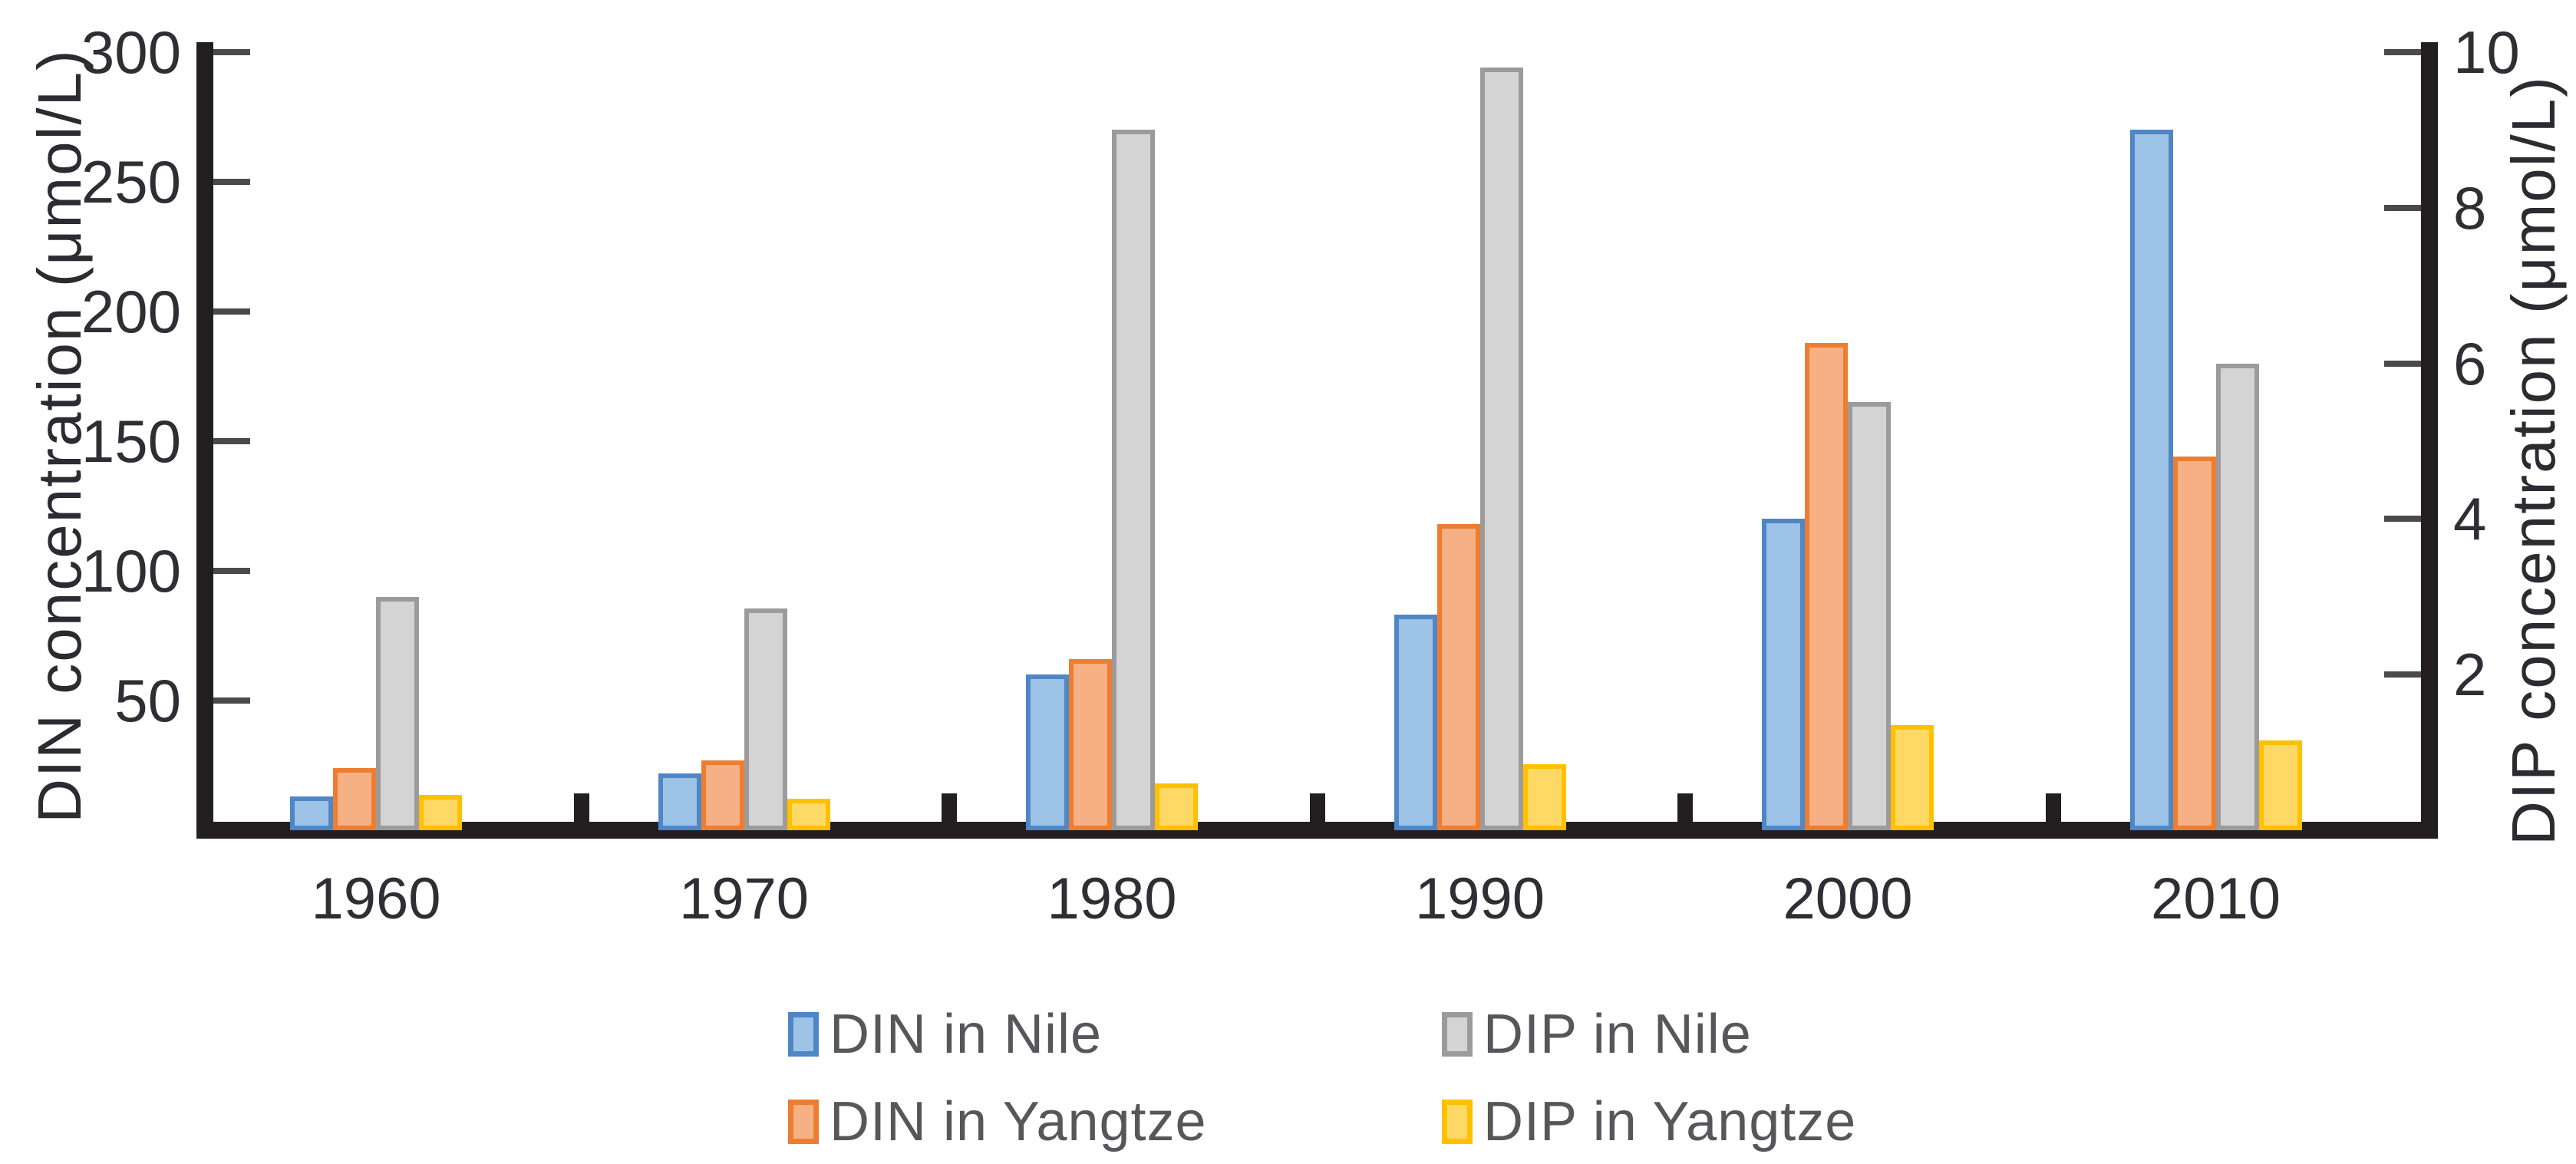 The width and height of the screenshot is (2576, 1164). What do you see at coordinates (2215, 899) in the screenshot?
I see `x-axis-category-label: 2010` at bounding box center [2215, 899].